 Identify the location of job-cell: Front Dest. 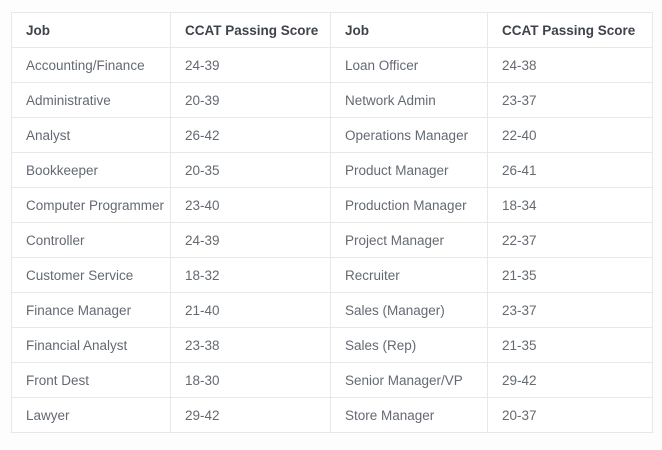
(91, 380).